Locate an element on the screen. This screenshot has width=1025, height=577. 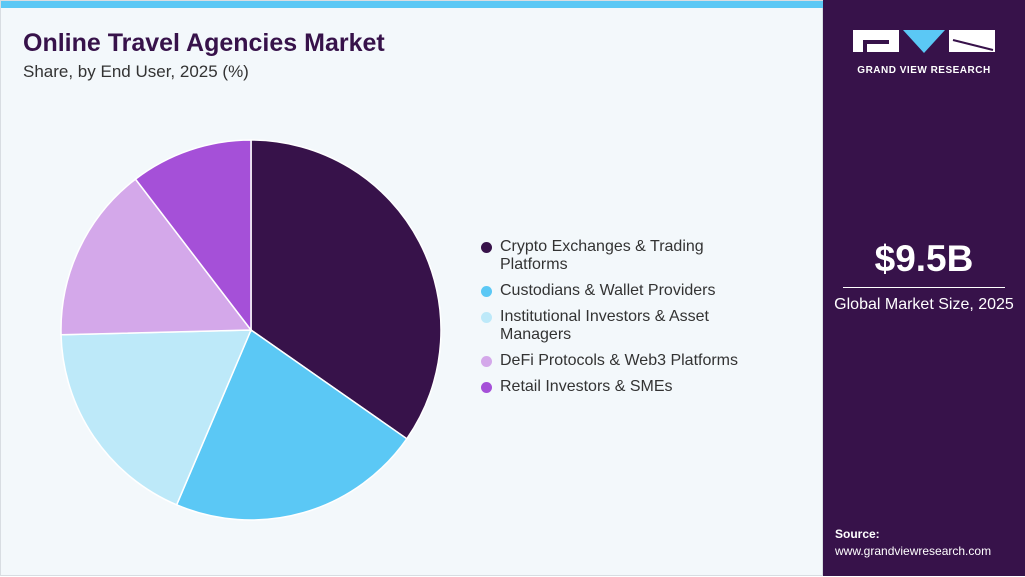
chart-title: Online Travel Agencies Market is located at coordinates (204, 43).